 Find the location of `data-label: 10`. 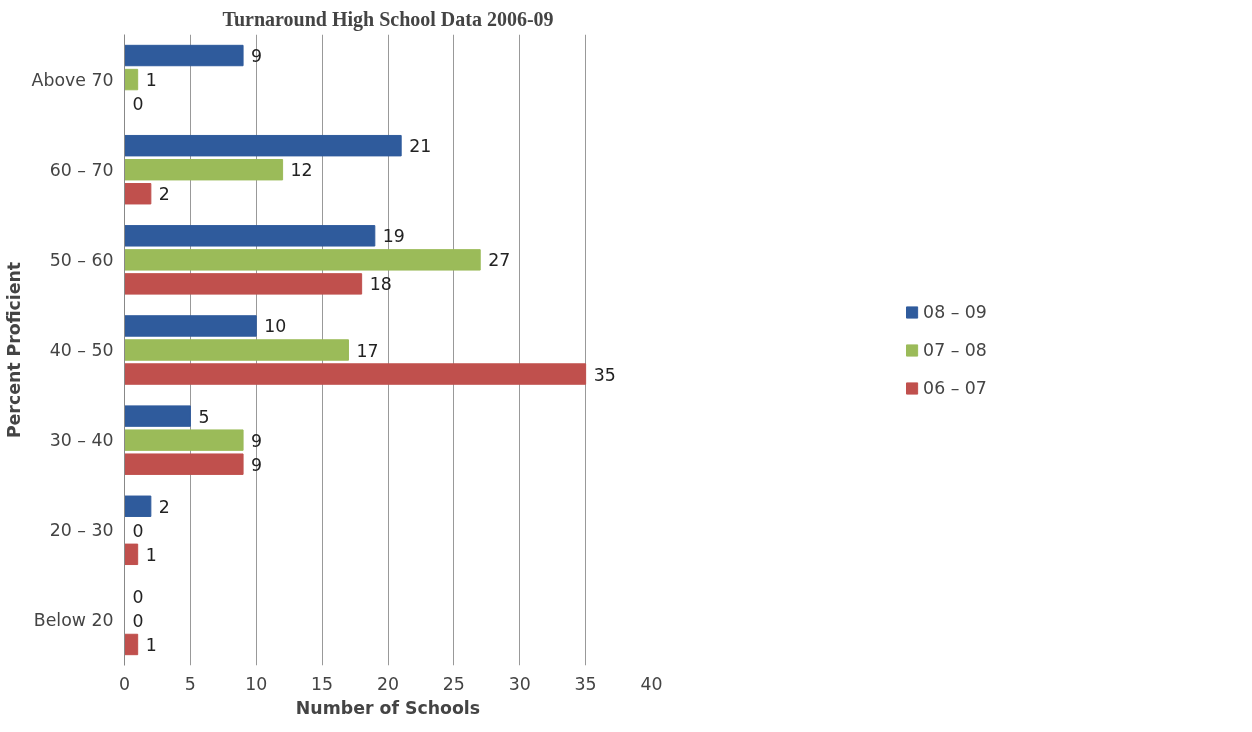

data-label: 10 is located at coordinates (275, 326).